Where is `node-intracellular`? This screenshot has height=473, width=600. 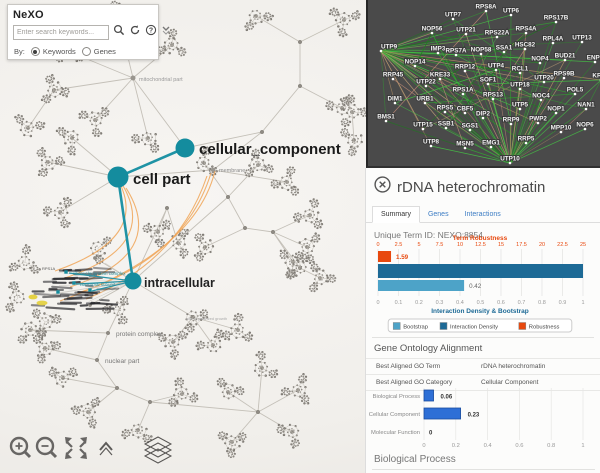
node-intracellular is located at coordinates (133, 281).